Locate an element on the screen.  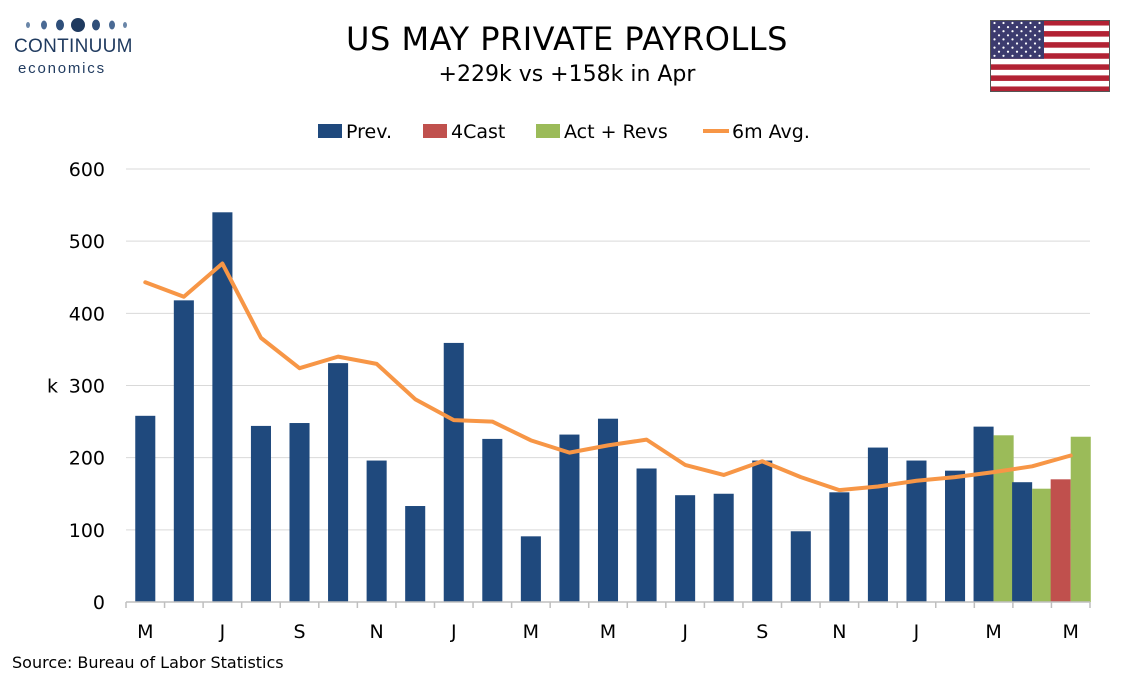
legend-label: 6m Avg. is located at coordinates (771, 132).